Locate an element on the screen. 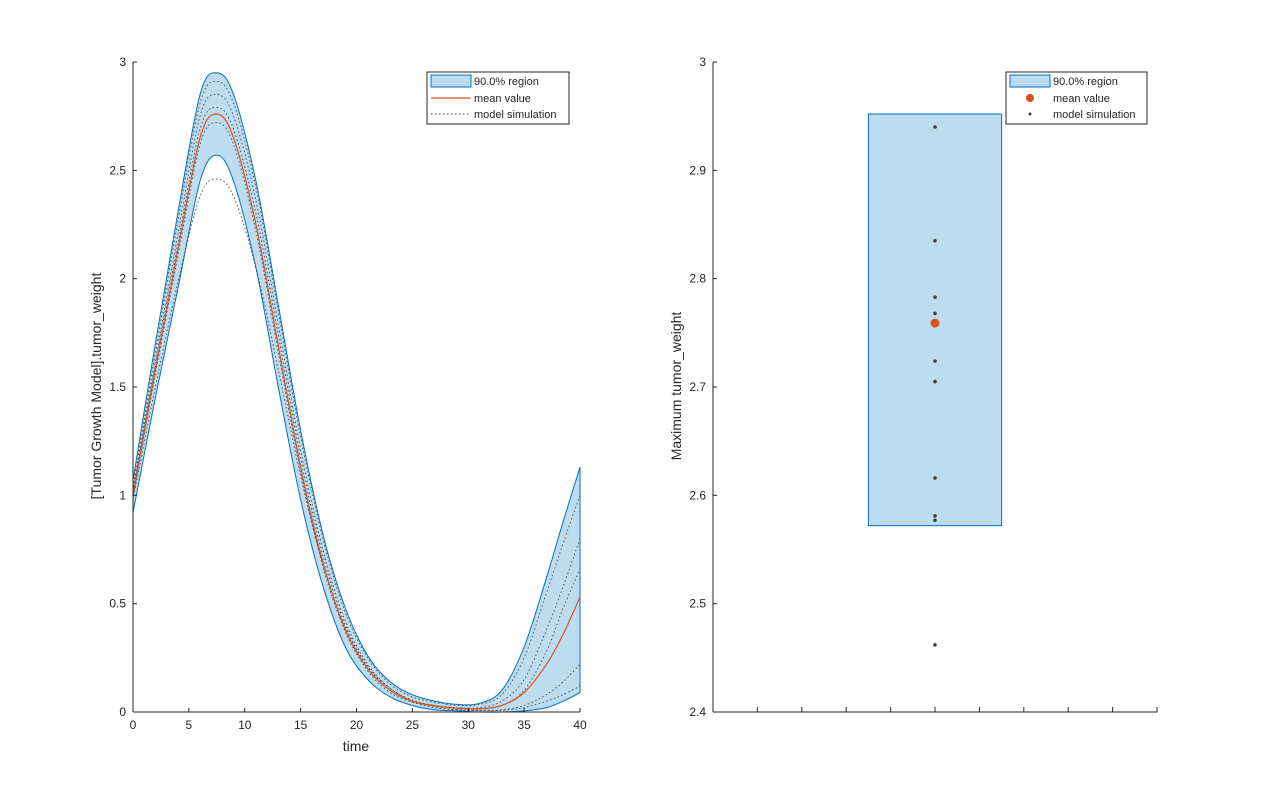 The width and height of the screenshot is (1280, 800). mean-point is located at coordinates (935, 323).